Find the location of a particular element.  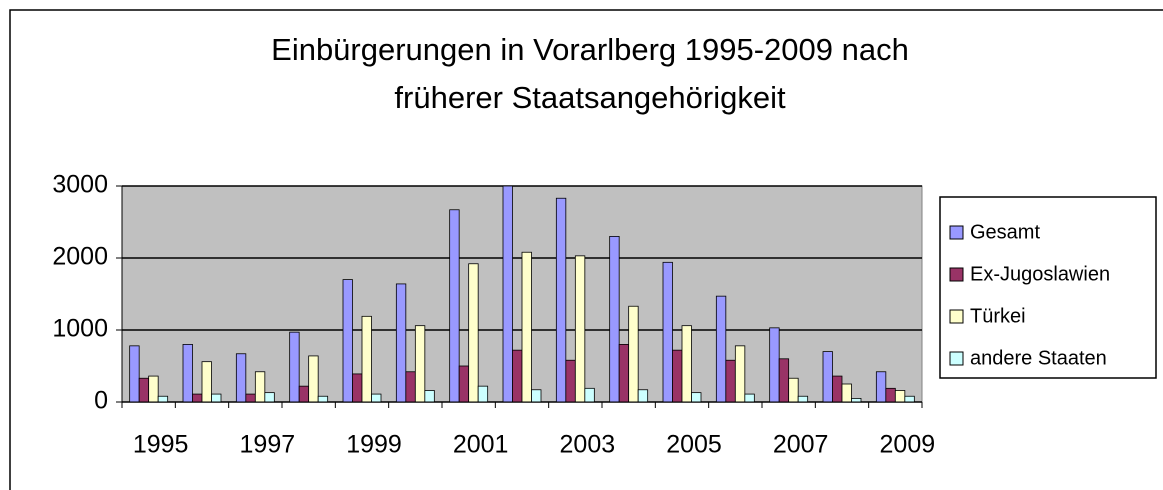

x-tick-label: 2007 is located at coordinates (801, 445).